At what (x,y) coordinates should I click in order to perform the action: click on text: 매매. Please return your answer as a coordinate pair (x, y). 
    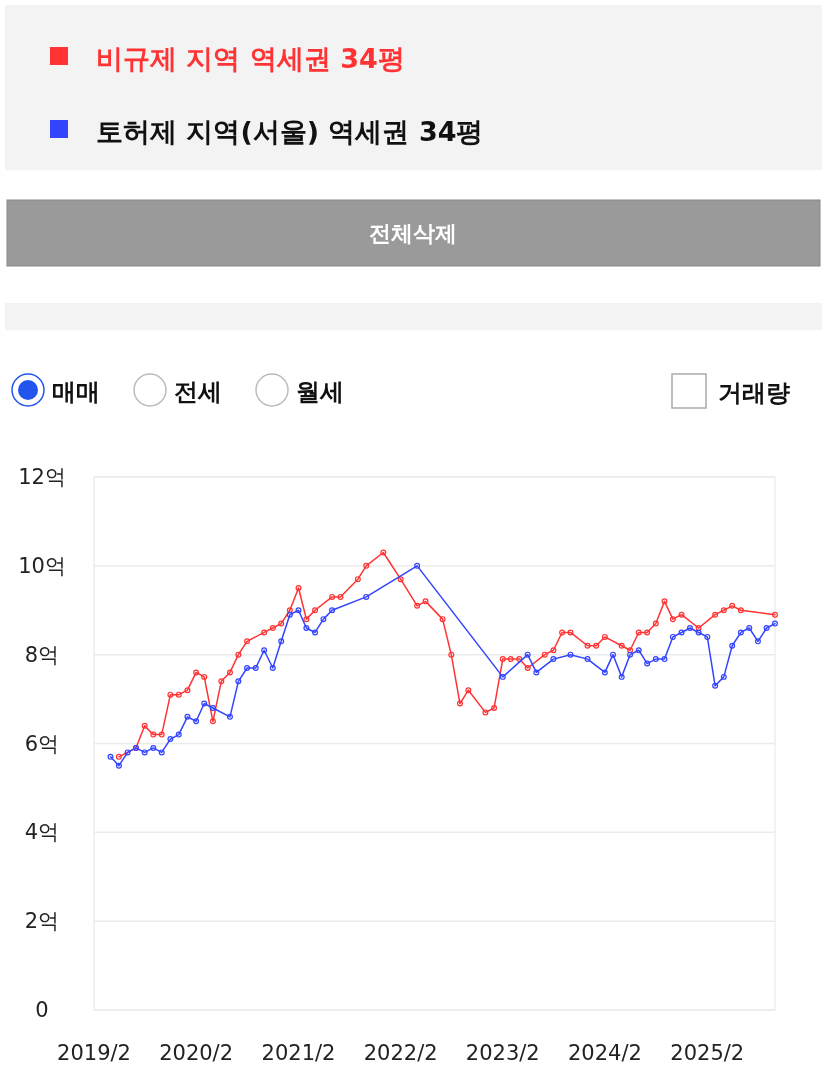
    Looking at the image, I should click on (76, 392).